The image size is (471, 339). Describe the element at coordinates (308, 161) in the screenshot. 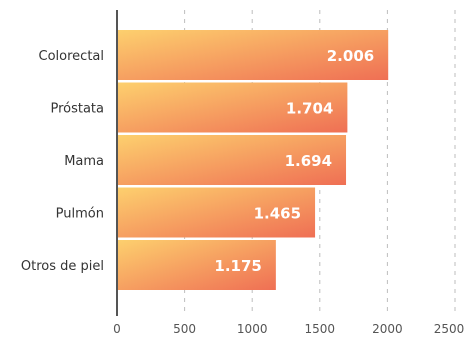

I see `value-label-2: 1.694` at that location.